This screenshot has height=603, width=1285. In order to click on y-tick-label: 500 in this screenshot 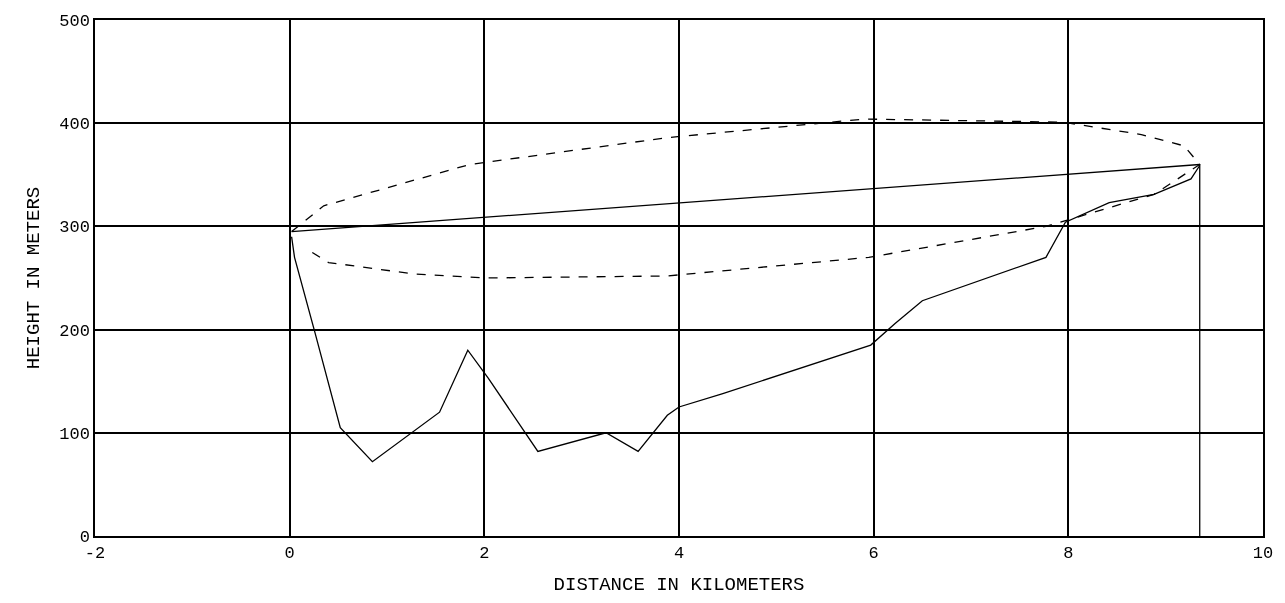, I will do `click(74, 21)`.